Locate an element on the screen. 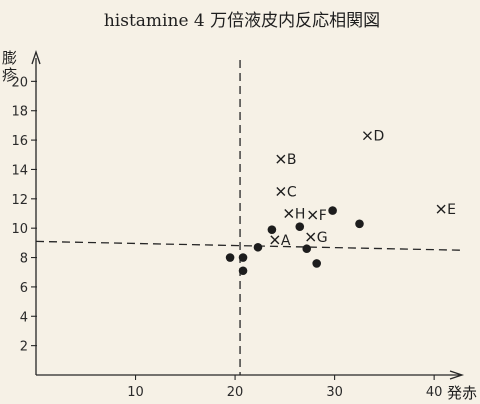 The width and height of the screenshot is (480, 404). data-point-cross: E is located at coordinates (446, 210).